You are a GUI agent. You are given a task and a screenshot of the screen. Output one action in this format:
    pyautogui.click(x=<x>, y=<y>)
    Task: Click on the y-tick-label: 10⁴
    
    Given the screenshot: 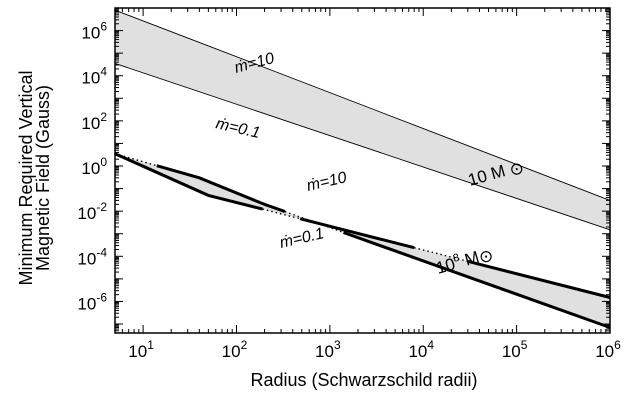 What is the action you would take?
    pyautogui.click(x=94, y=76)
    